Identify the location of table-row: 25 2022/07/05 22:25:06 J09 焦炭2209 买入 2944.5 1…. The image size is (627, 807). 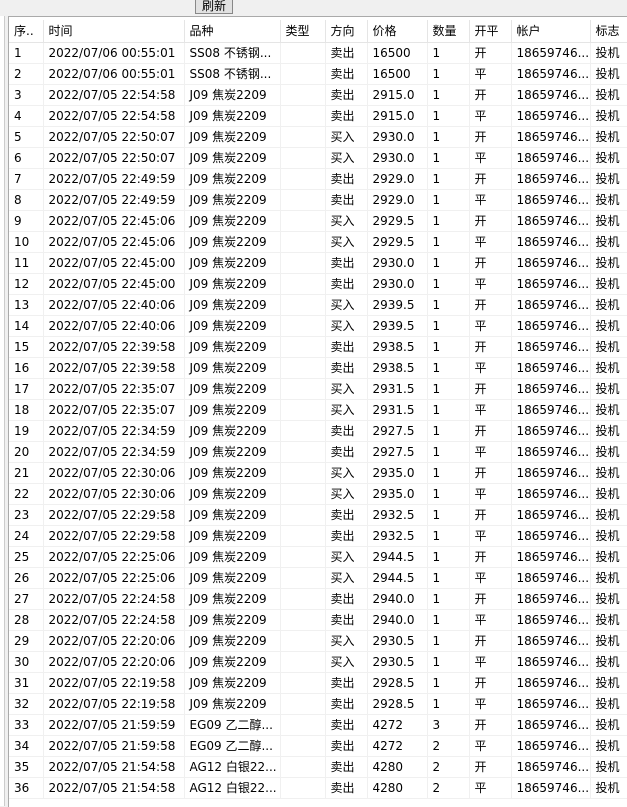
(318, 557).